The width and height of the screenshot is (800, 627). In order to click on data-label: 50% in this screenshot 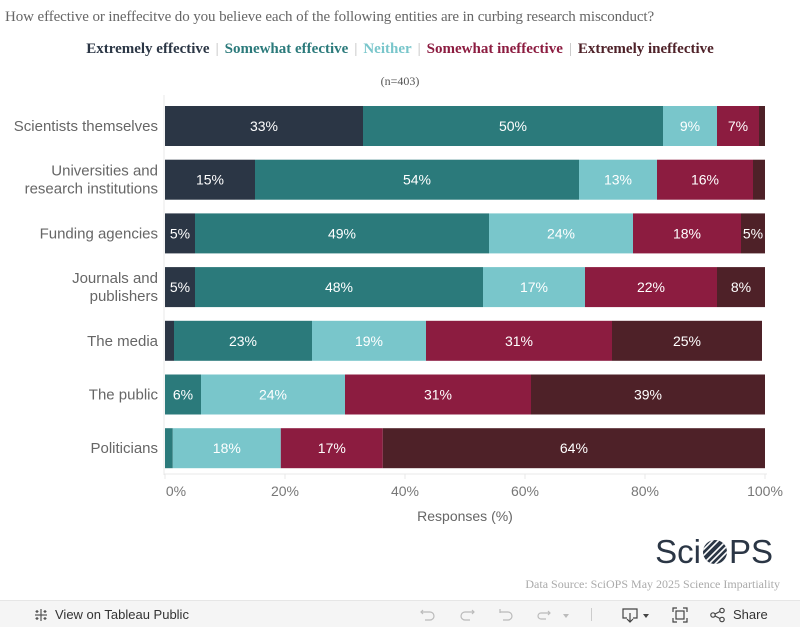, I will do `click(513, 126)`.